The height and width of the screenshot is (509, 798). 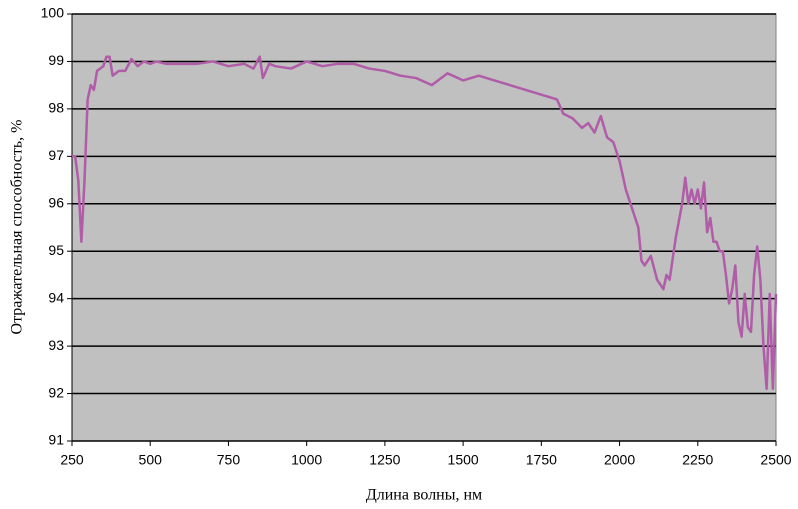 I want to click on y-tick-label: 98, so click(x=56, y=108).